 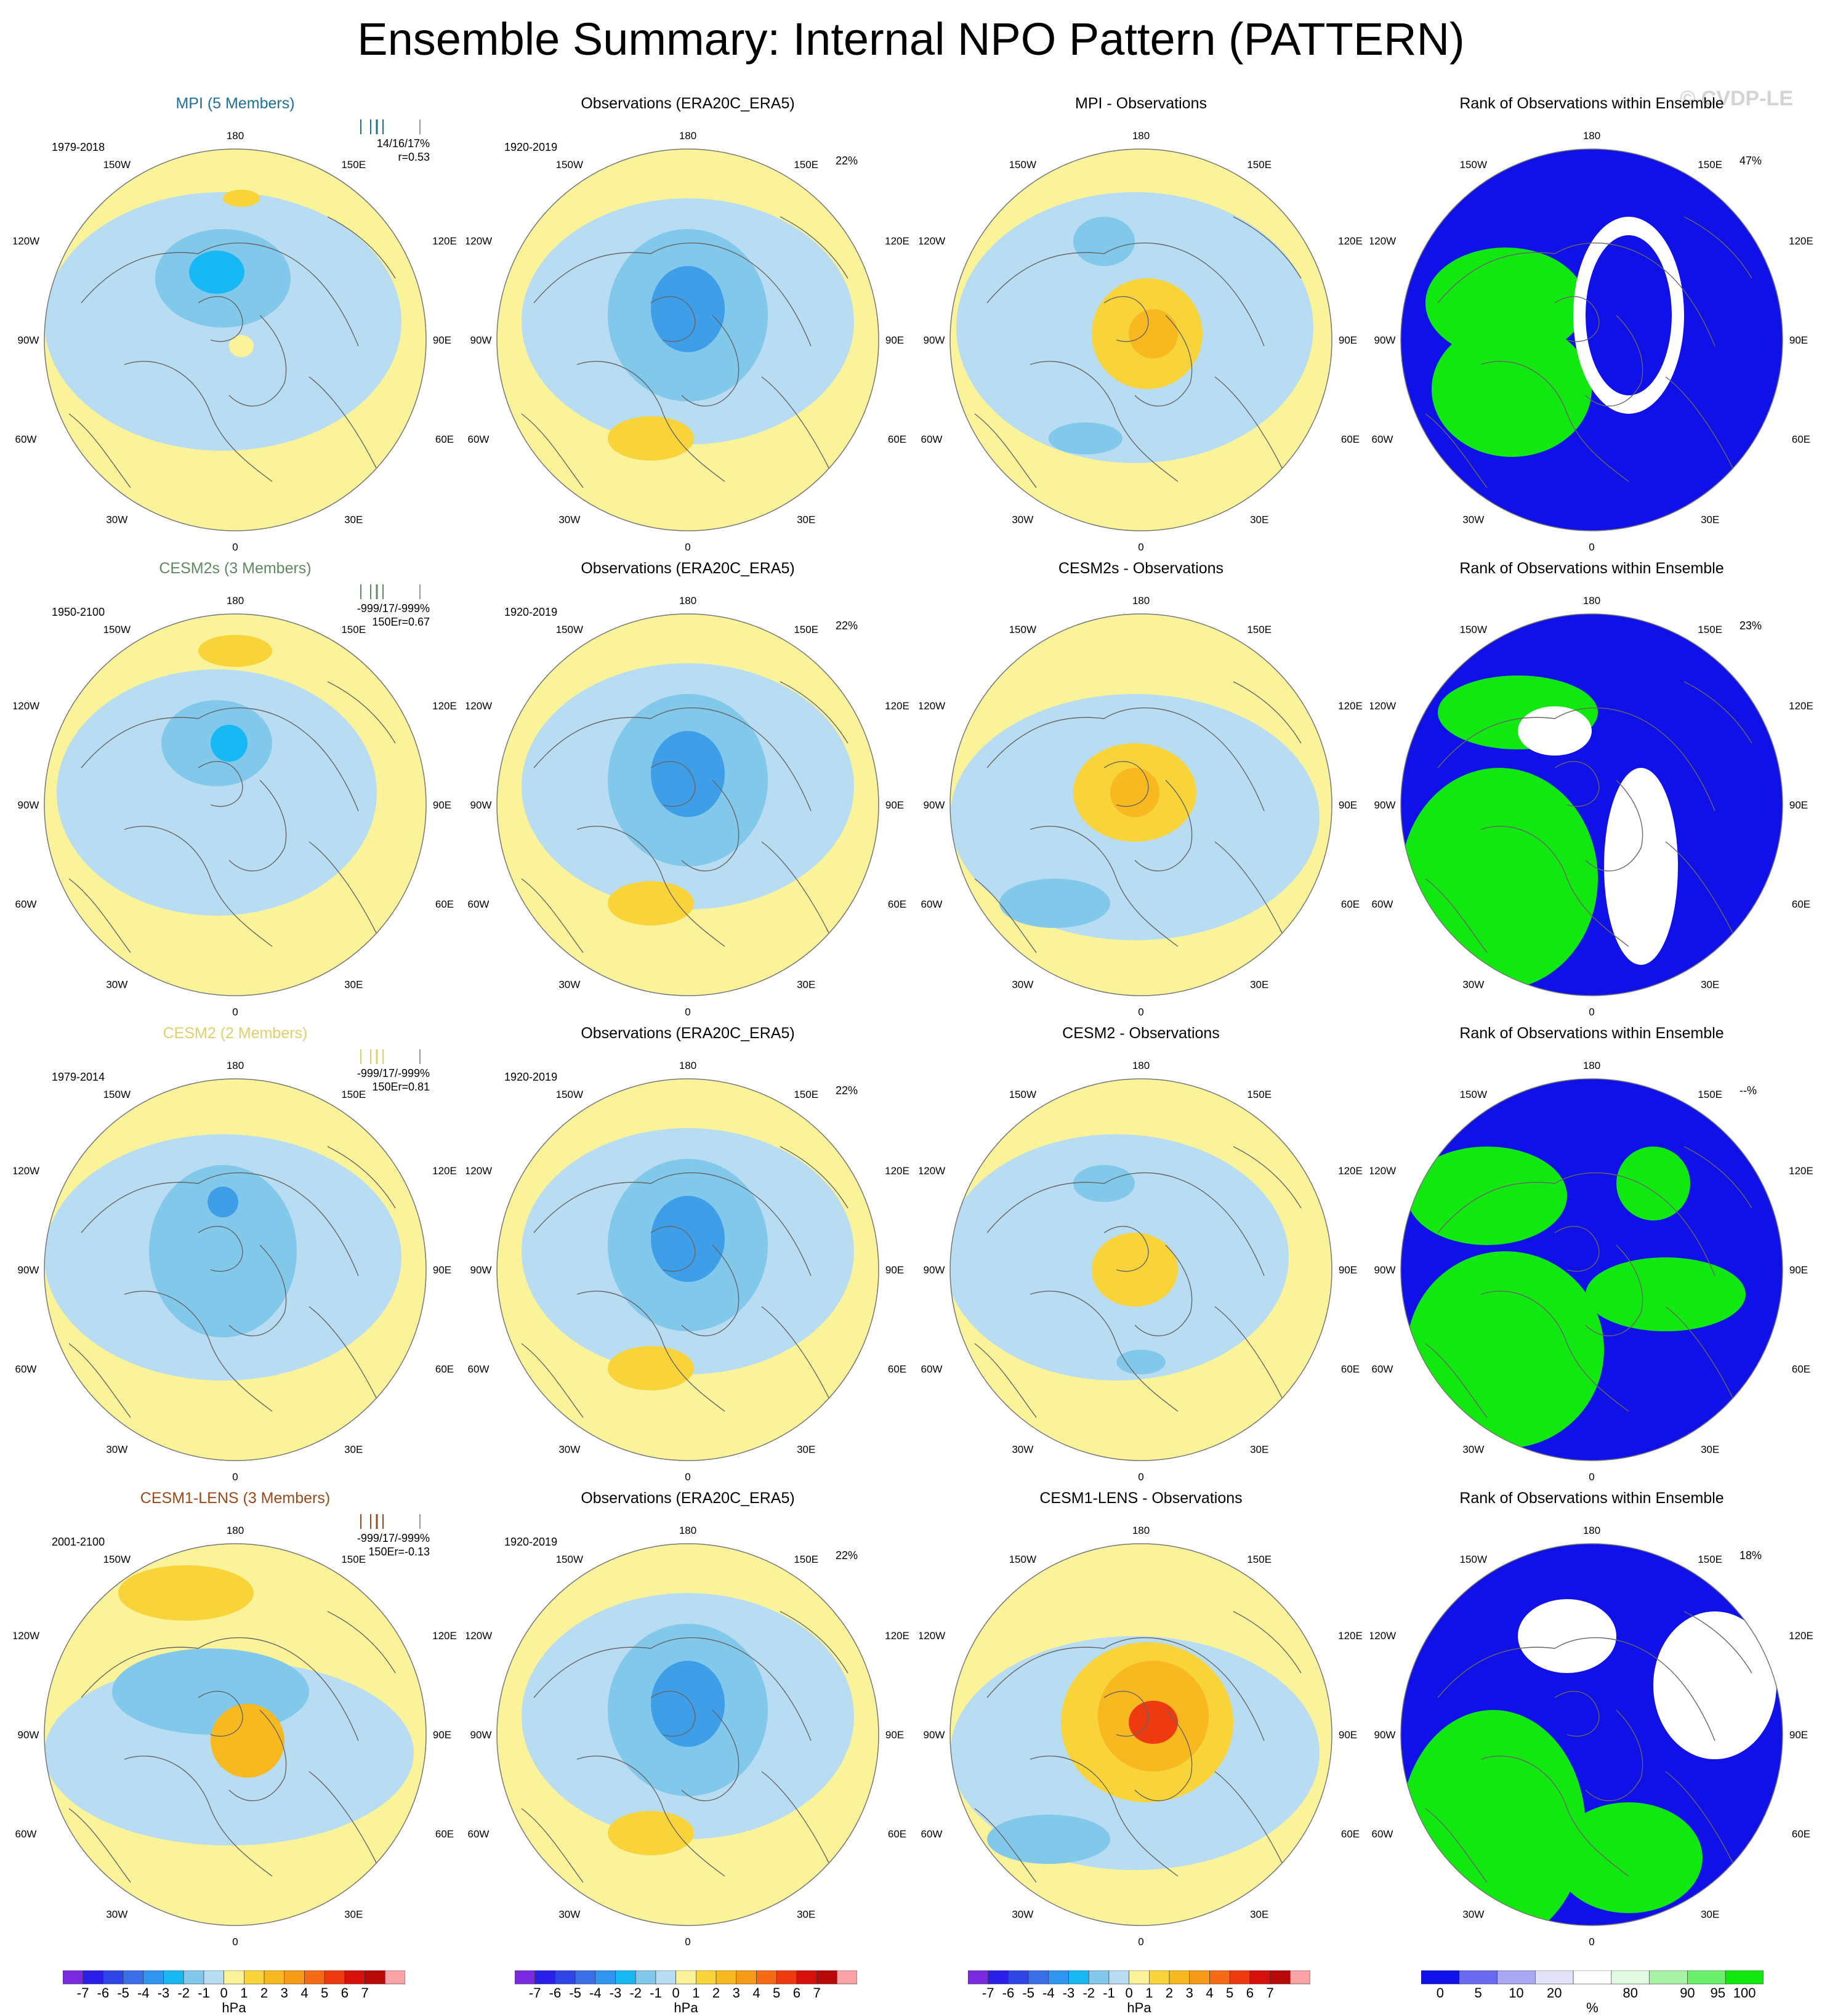 I want to click on colorbar: -7 -6 -5 -4 -3 -2 -1 0 1 2 3 4 5 6 7 hPa, so click(x=686, y=1992).